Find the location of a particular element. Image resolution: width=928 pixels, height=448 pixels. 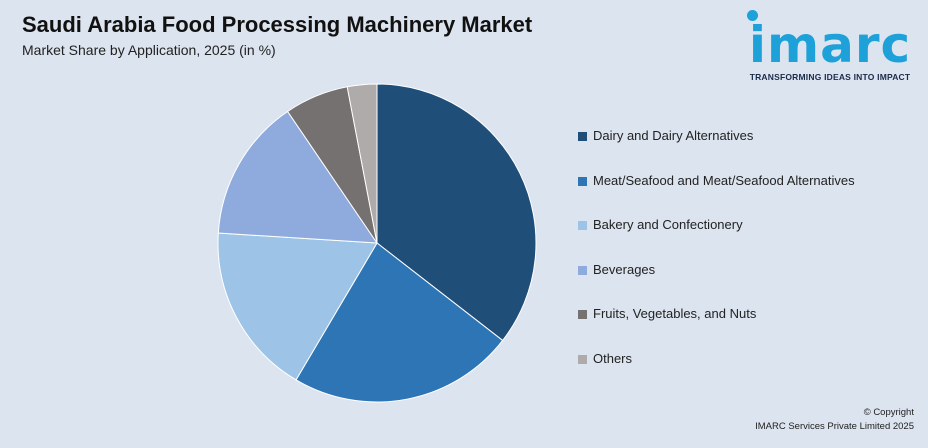

logo-dot-icon is located at coordinates (752, 15).